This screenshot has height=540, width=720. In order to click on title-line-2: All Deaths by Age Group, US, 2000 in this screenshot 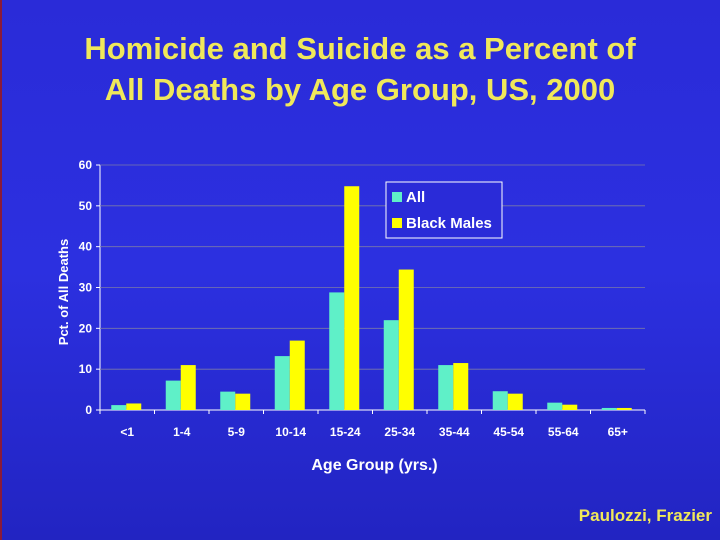, I will do `click(360, 89)`.